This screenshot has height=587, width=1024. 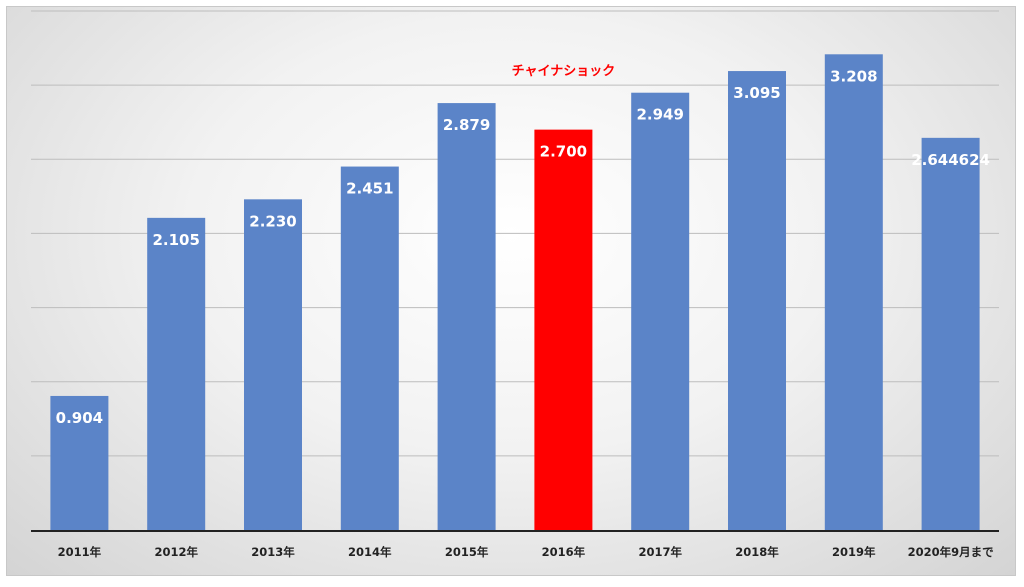 I want to click on data-label: 2.644624, so click(x=950, y=160).